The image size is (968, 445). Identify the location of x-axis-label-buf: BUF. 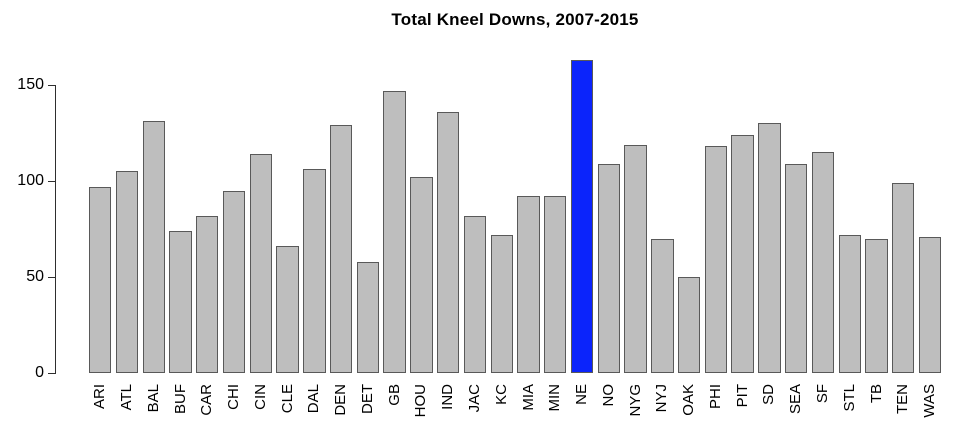
(180, 399).